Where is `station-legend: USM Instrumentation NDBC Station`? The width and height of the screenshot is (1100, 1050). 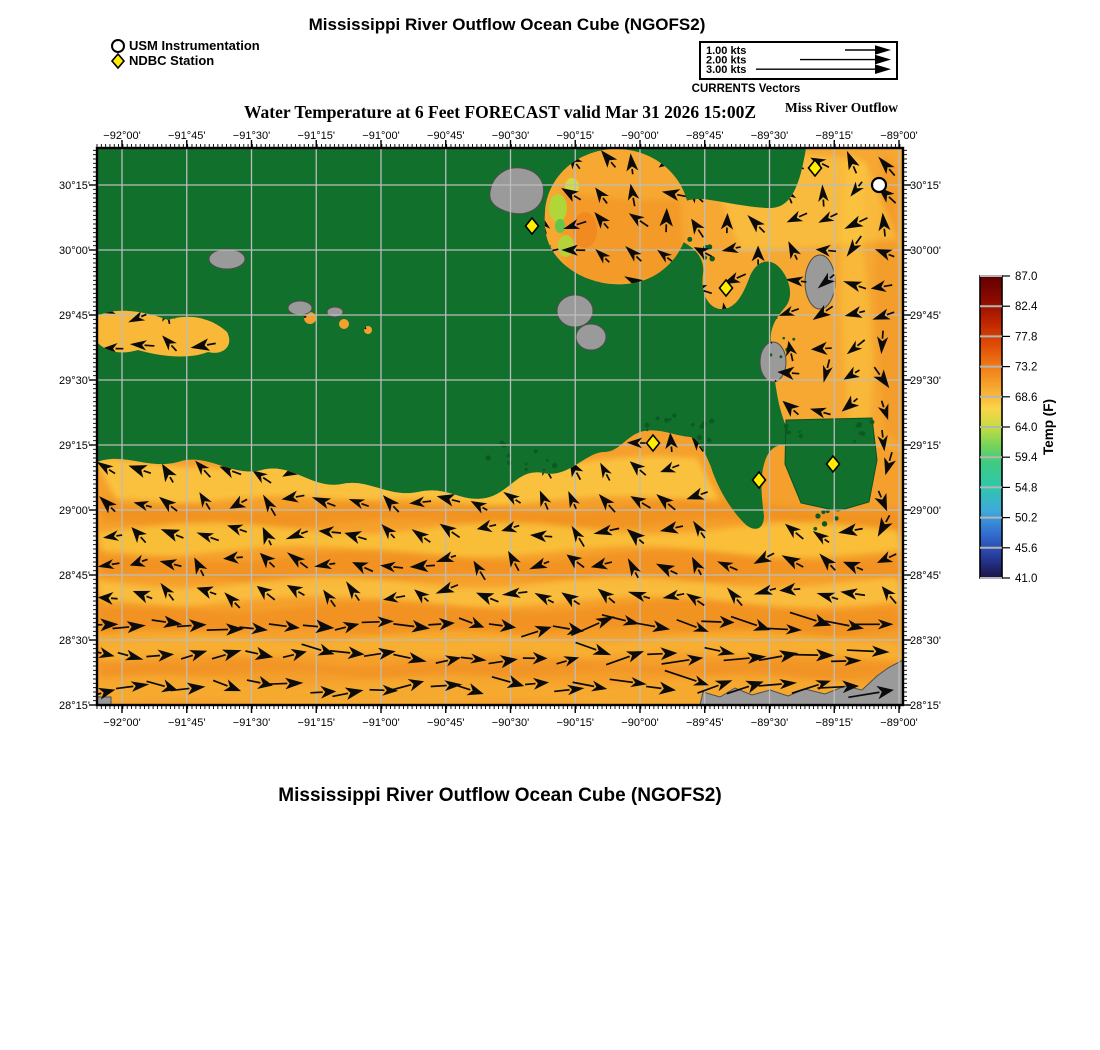 station-legend: USM Instrumentation NDBC Station is located at coordinates (185, 54).